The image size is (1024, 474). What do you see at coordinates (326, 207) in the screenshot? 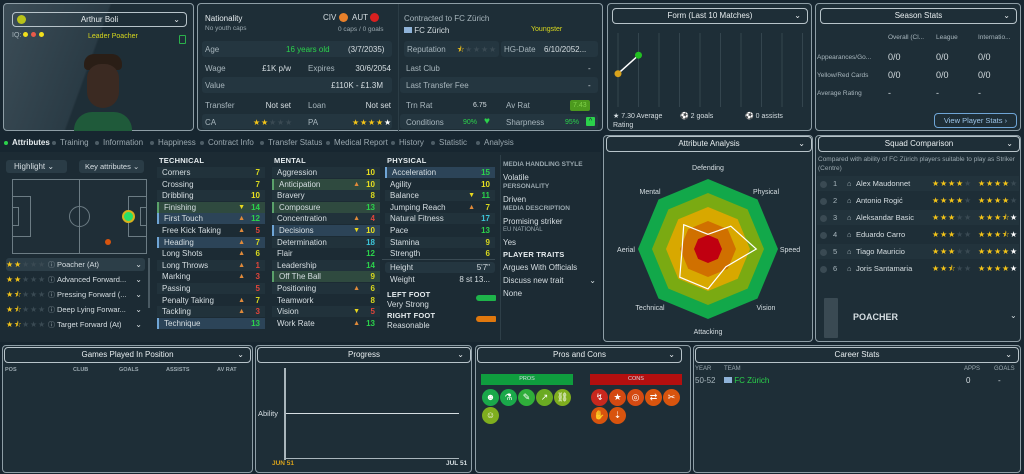
I see `attribute-composure: Composure 13` at bounding box center [326, 207].